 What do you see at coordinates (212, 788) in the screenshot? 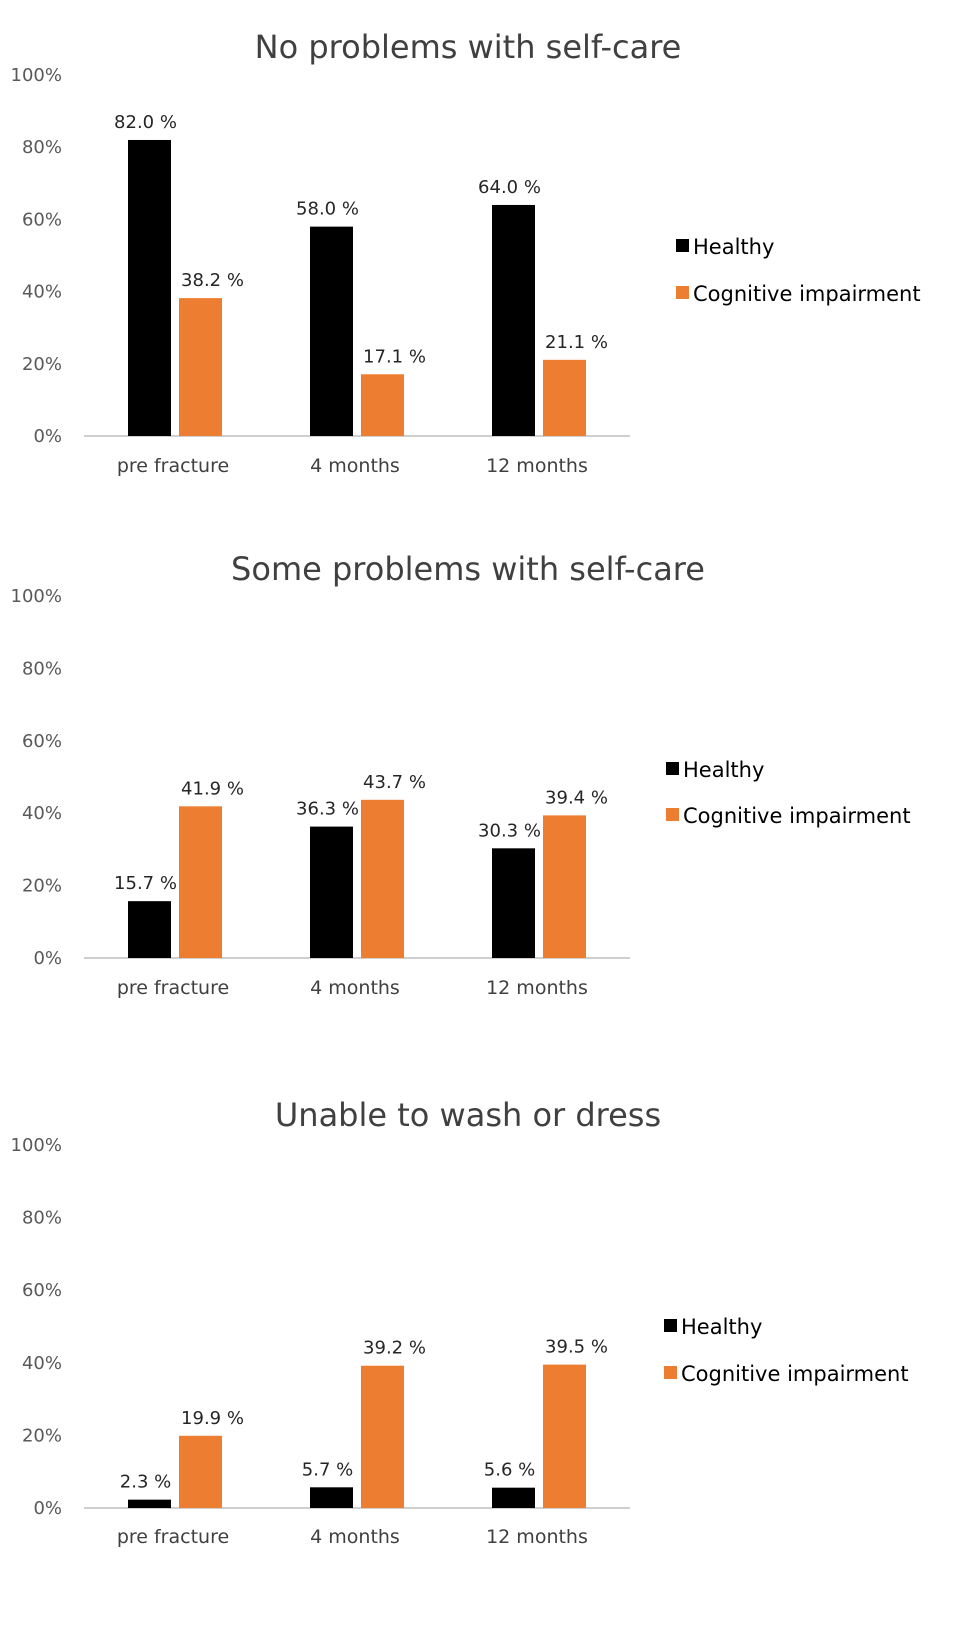
I see `data-label: 41.9 %` at bounding box center [212, 788].